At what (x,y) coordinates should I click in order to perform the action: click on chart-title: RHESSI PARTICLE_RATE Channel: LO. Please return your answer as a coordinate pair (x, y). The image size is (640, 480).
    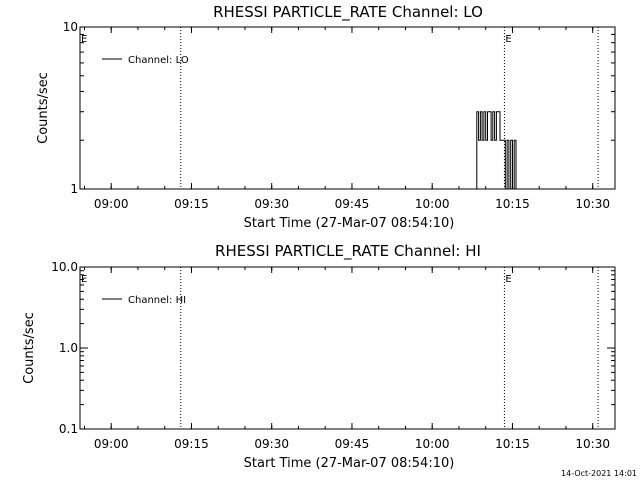
    Looking at the image, I should click on (348, 12).